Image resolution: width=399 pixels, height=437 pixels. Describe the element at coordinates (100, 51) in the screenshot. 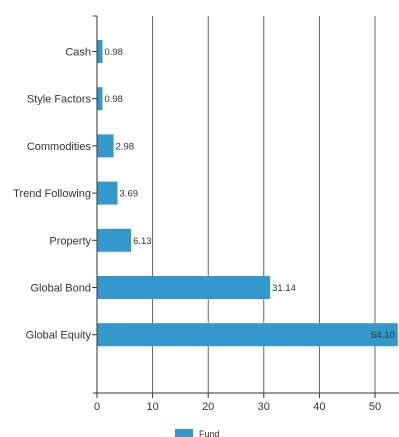

I see `bar-cash` at that location.